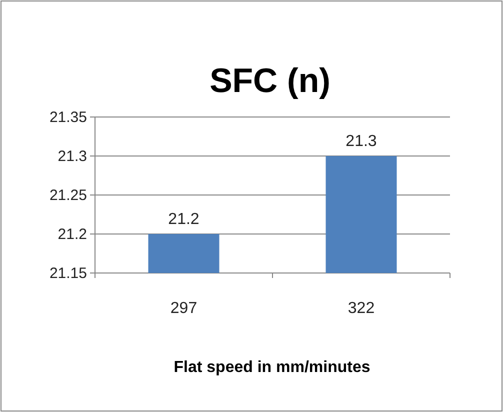 Image resolution: width=503 pixels, height=412 pixels. I want to click on chart-title: SFC (n), so click(270, 81).